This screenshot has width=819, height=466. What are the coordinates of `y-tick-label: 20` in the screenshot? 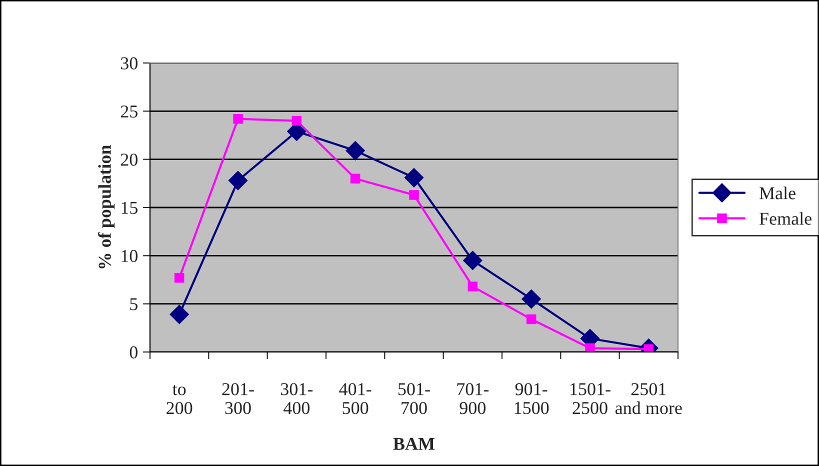 It's located at (129, 160).